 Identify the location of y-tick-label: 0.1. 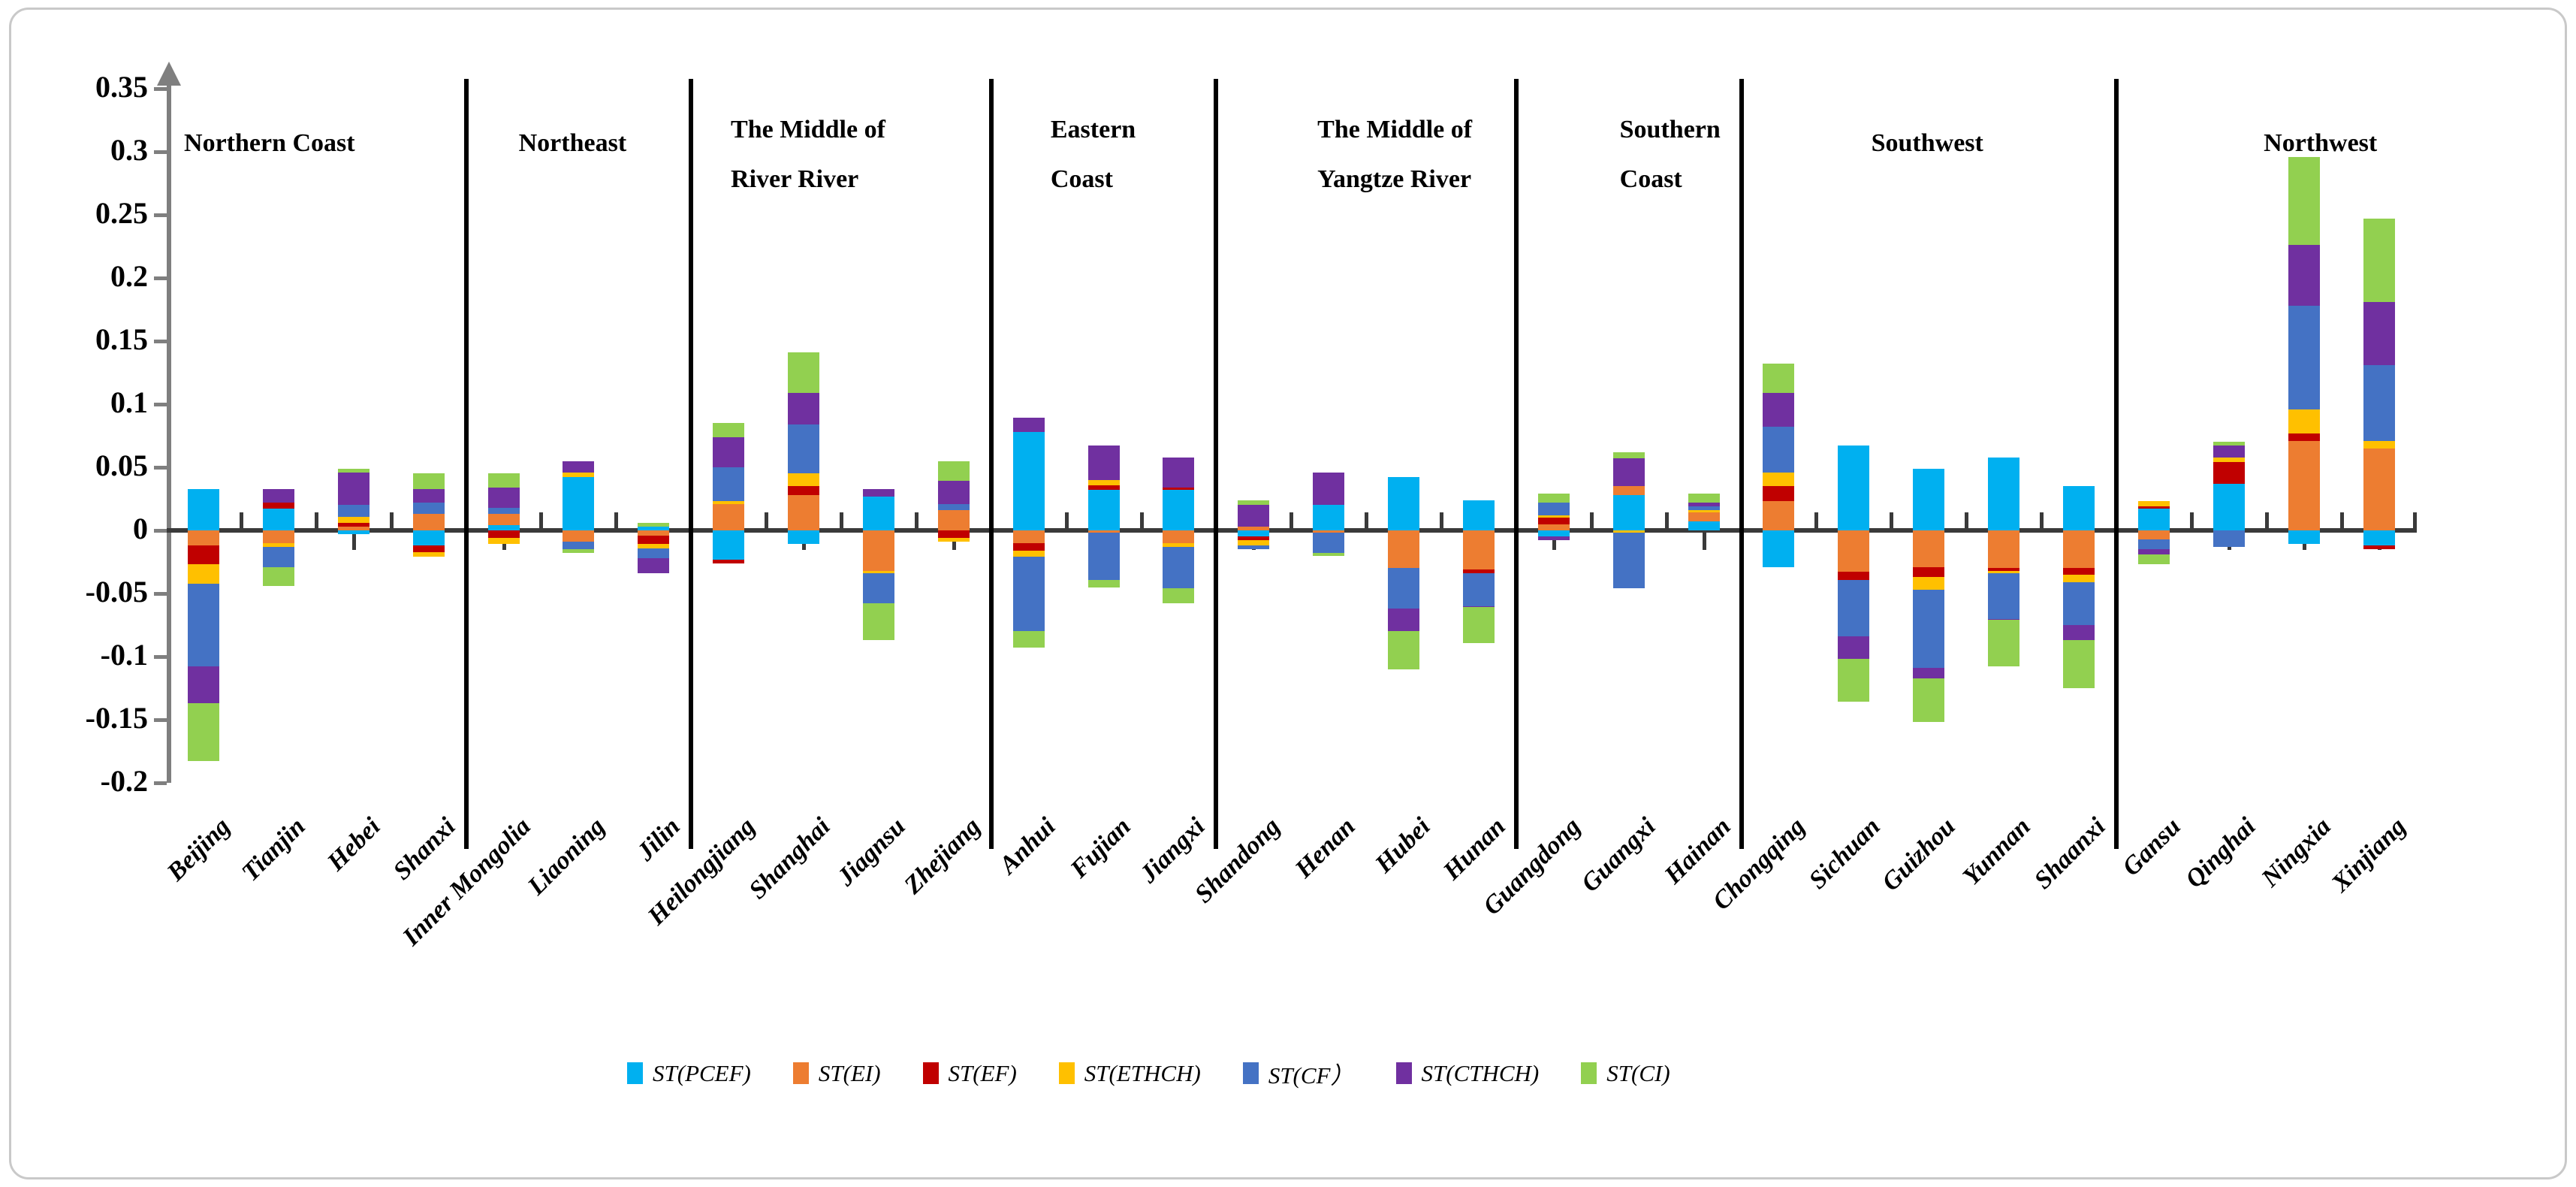
(129, 402).